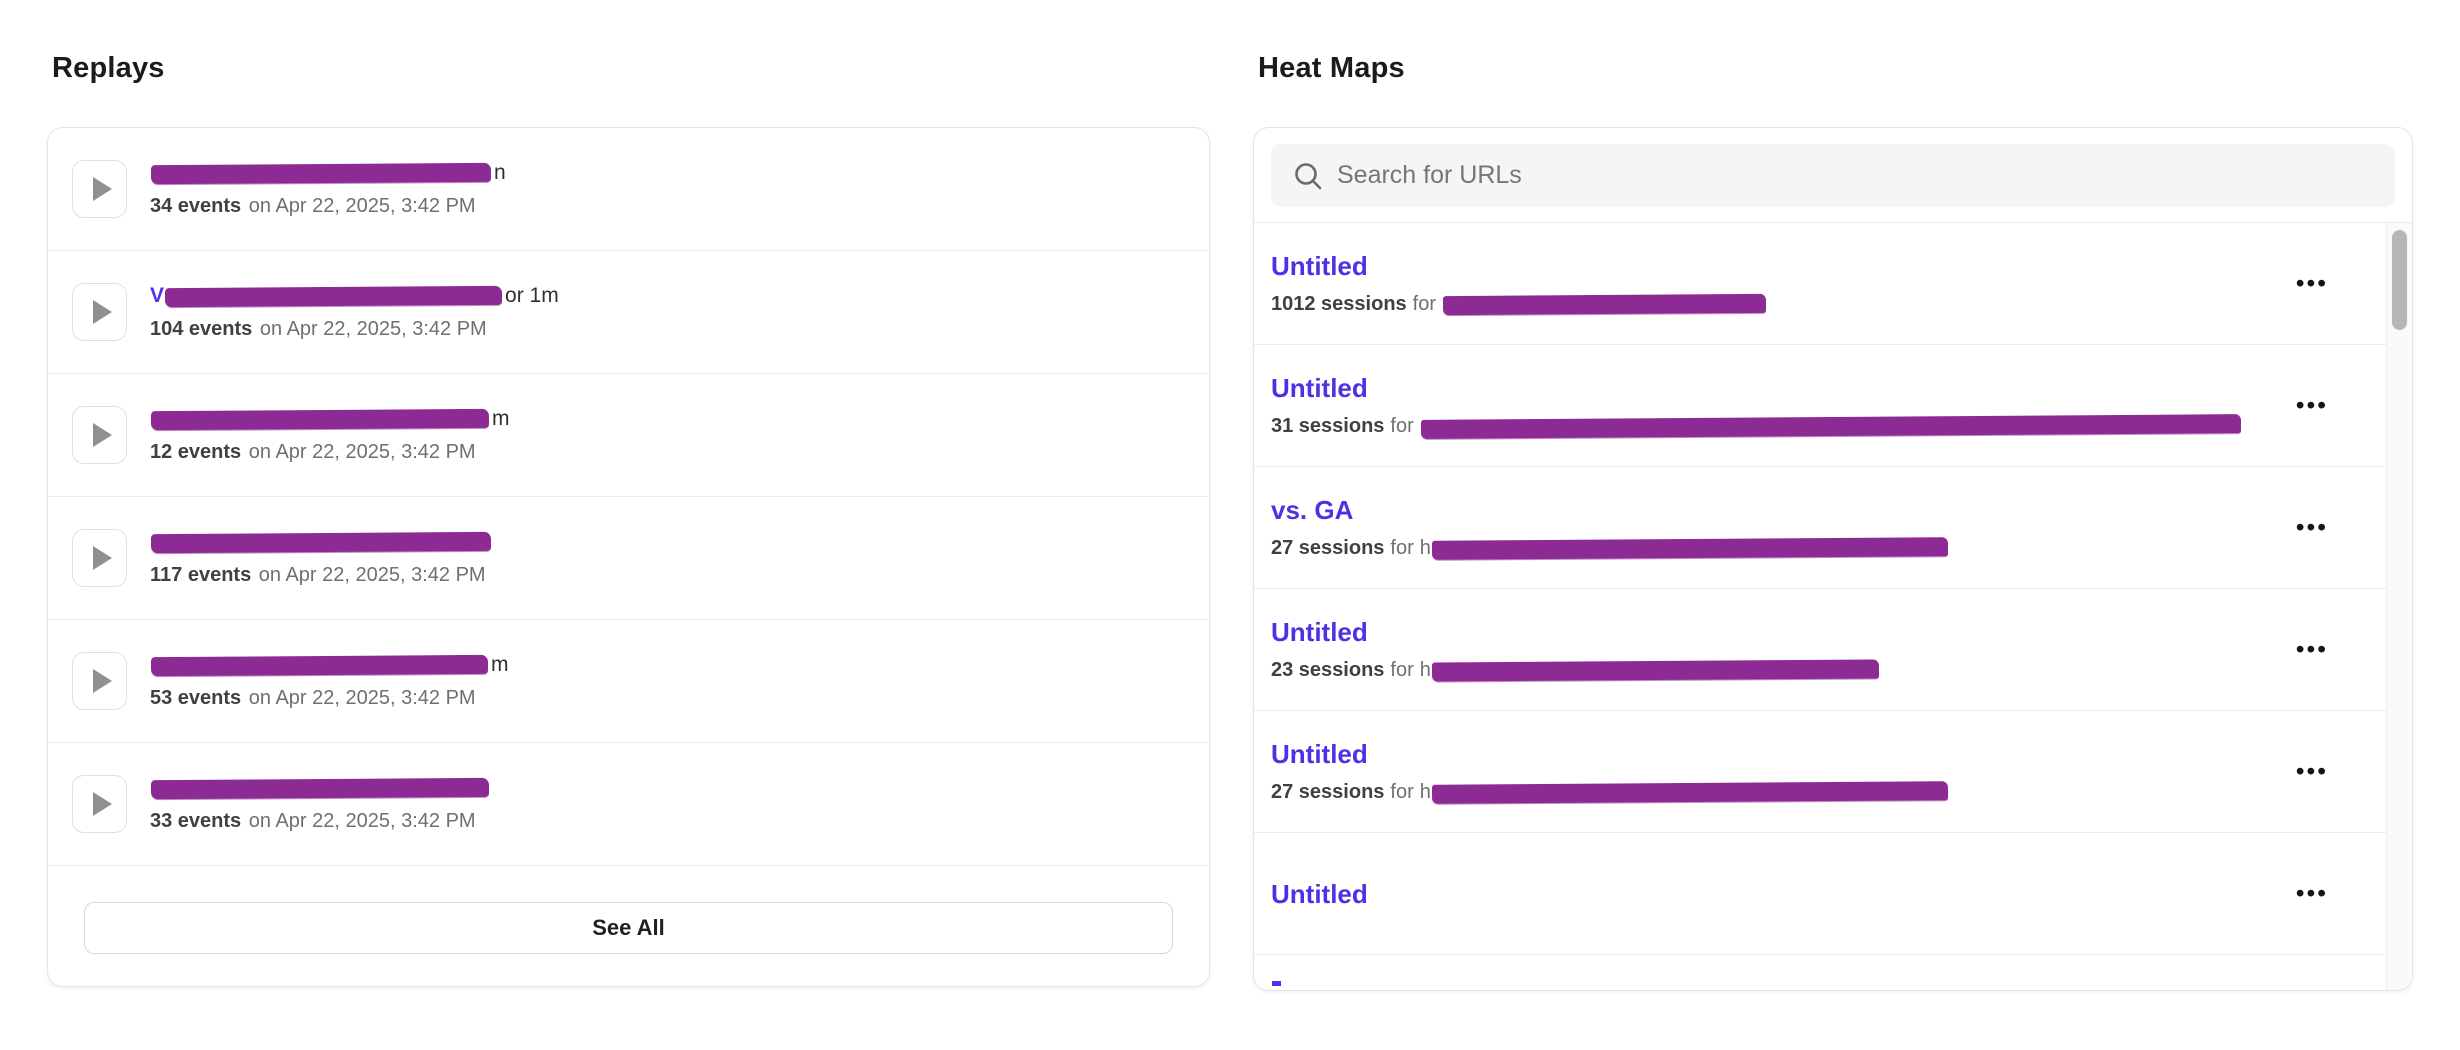 This screenshot has width=2460, height=1050. What do you see at coordinates (1820, 406) in the screenshot?
I see `heatmap-row: Untitled 31 sessions for •••` at bounding box center [1820, 406].